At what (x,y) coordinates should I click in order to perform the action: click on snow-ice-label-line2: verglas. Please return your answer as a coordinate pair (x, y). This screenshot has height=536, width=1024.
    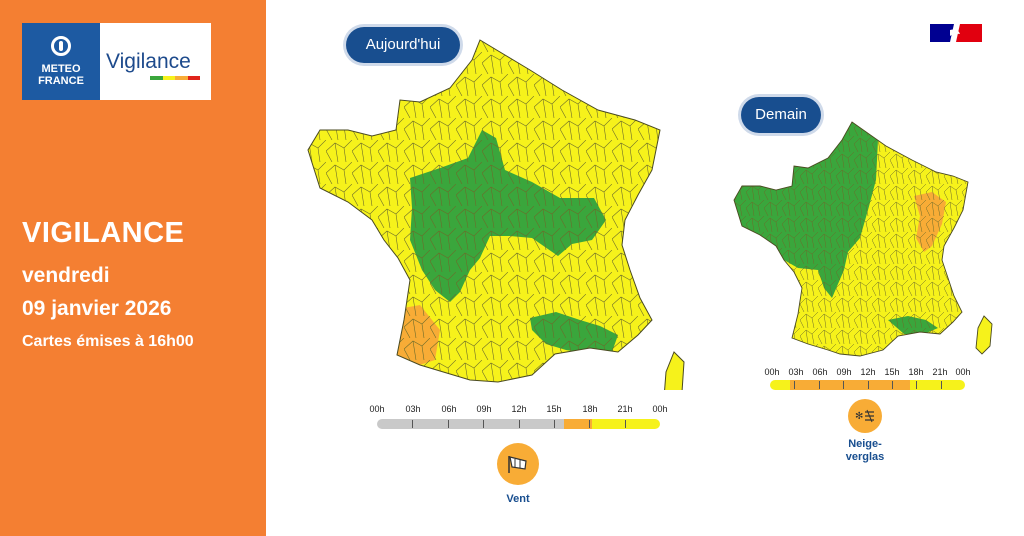
    Looking at the image, I should click on (865, 457).